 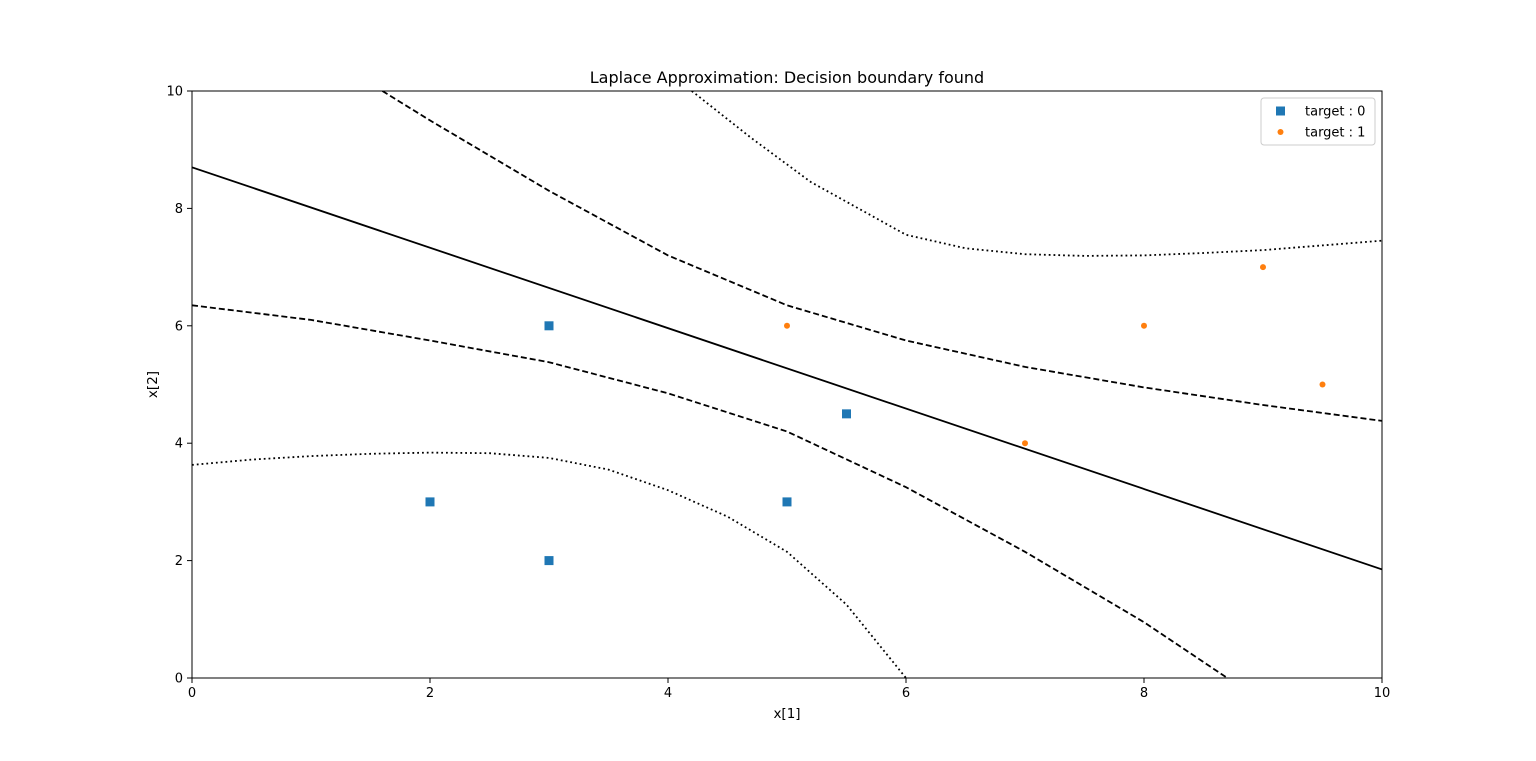 I want to click on x-tick-label: 10, so click(x=1382, y=693).